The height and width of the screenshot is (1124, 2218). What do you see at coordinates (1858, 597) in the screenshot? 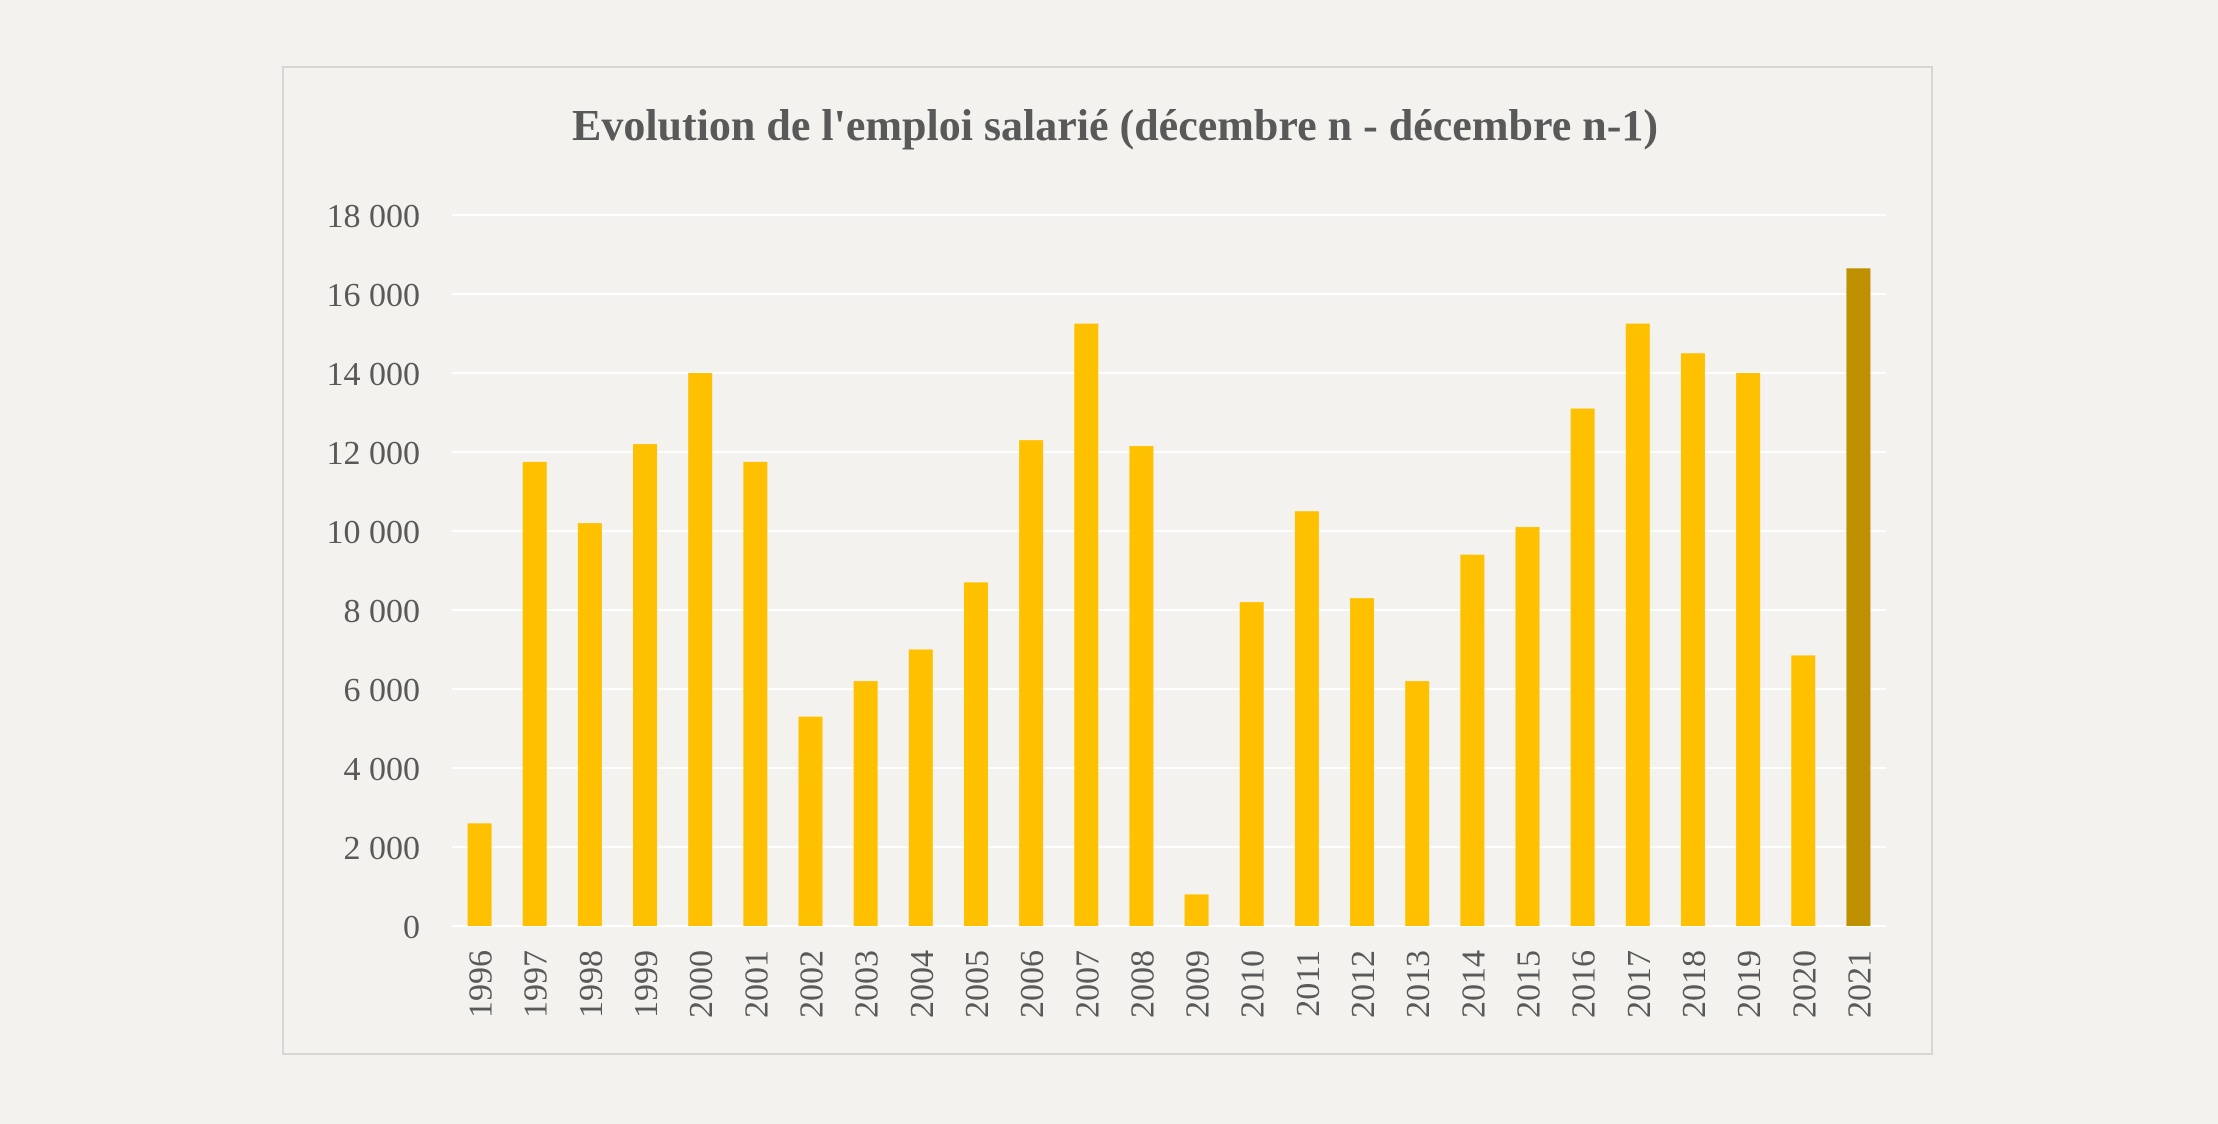
I see `bar-2021` at bounding box center [1858, 597].